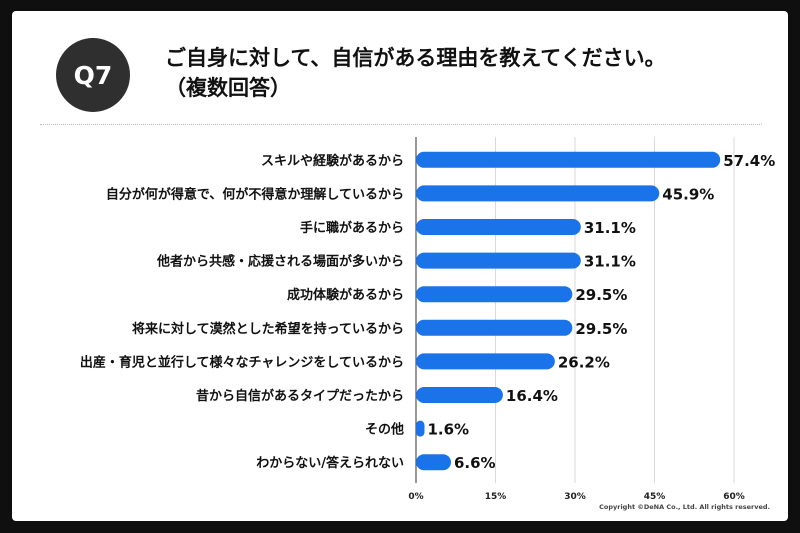 The image size is (800, 533). Describe the element at coordinates (688, 194) in the screenshot. I see `value-label: 45.9%` at that location.